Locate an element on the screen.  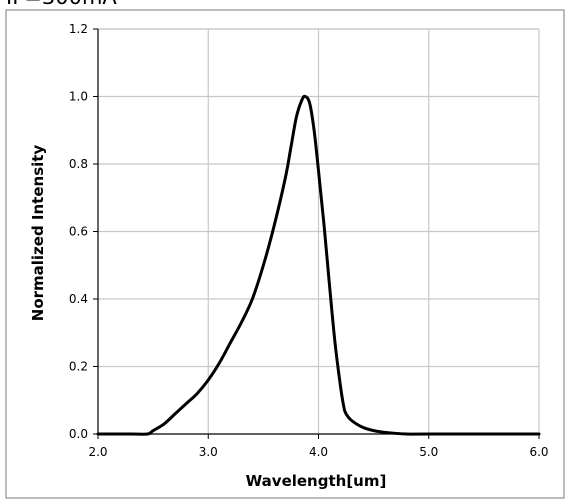
y-tick-label: 0.8 is located at coordinates (78, 164).